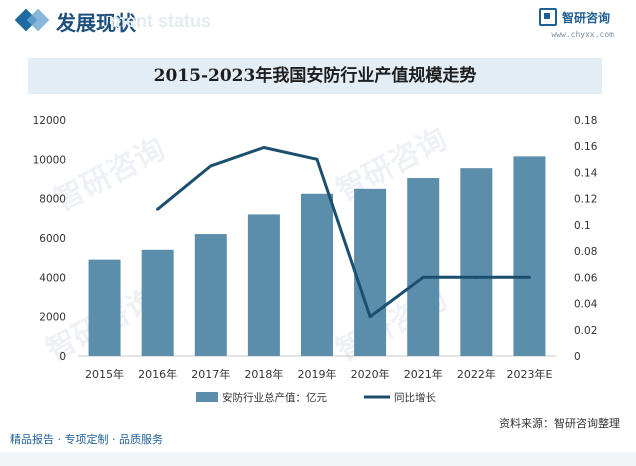 The image size is (636, 466). Describe the element at coordinates (52, 239) in the screenshot. I see `y-left-tick-label: 6000` at that location.